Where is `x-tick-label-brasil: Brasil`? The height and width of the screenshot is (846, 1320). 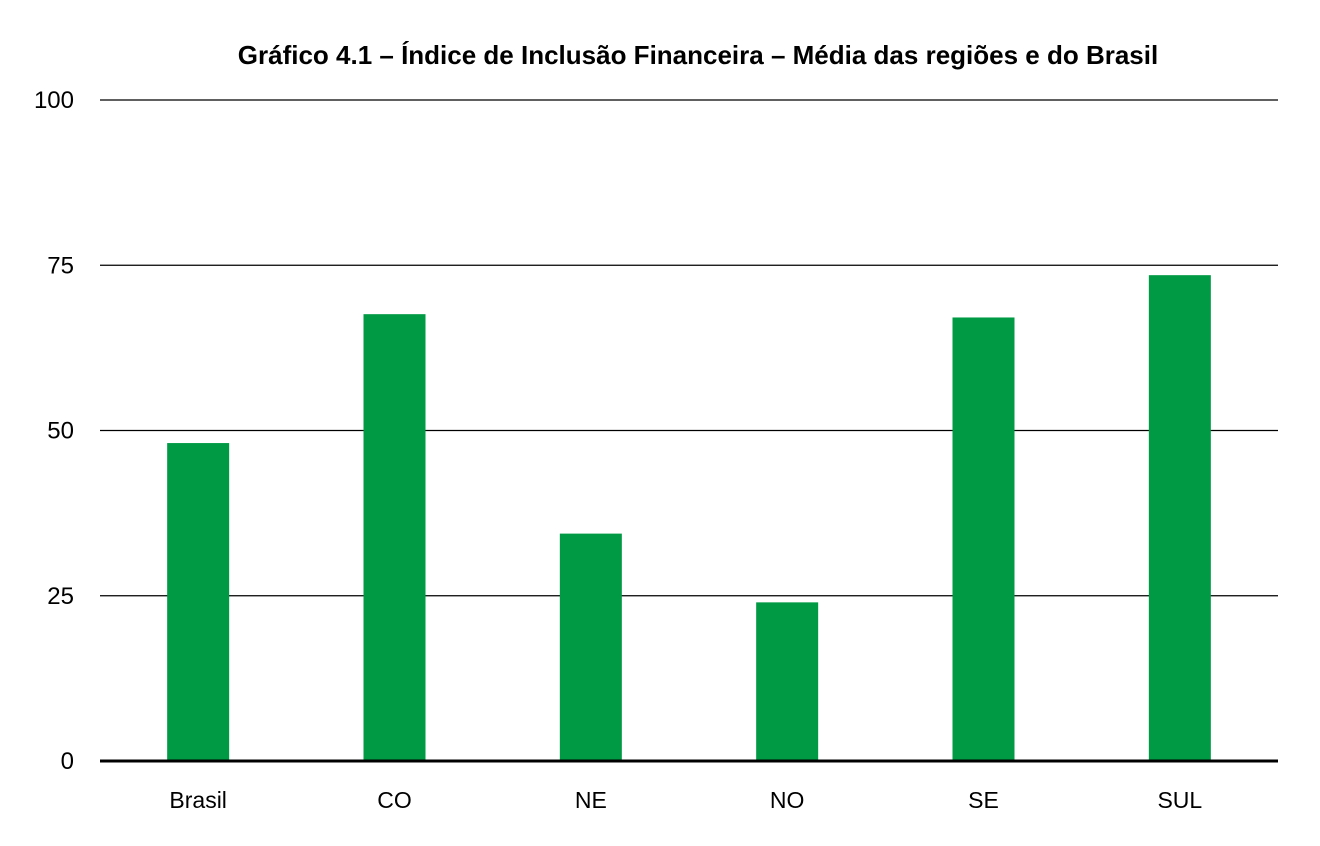 x-tick-label-brasil: Brasil is located at coordinates (198, 800).